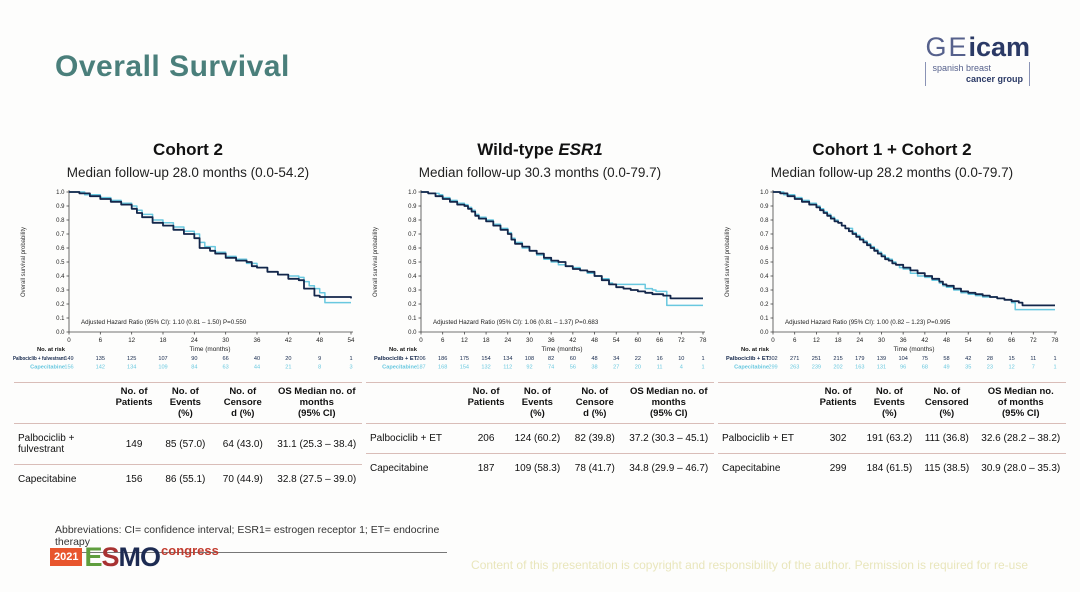 The width and height of the screenshot is (1080, 592). I want to click on risk-value: 28, so click(990, 359).